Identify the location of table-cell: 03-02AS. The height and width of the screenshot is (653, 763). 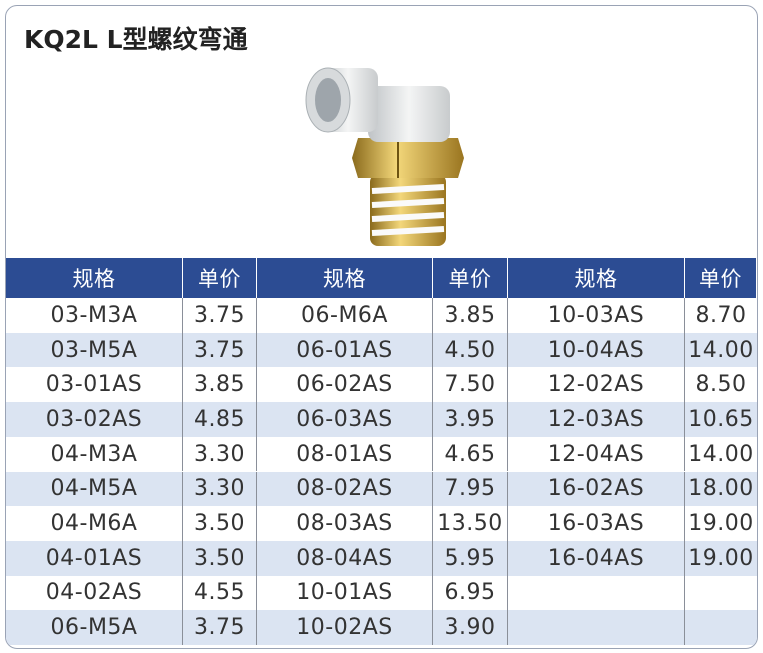
(94, 419).